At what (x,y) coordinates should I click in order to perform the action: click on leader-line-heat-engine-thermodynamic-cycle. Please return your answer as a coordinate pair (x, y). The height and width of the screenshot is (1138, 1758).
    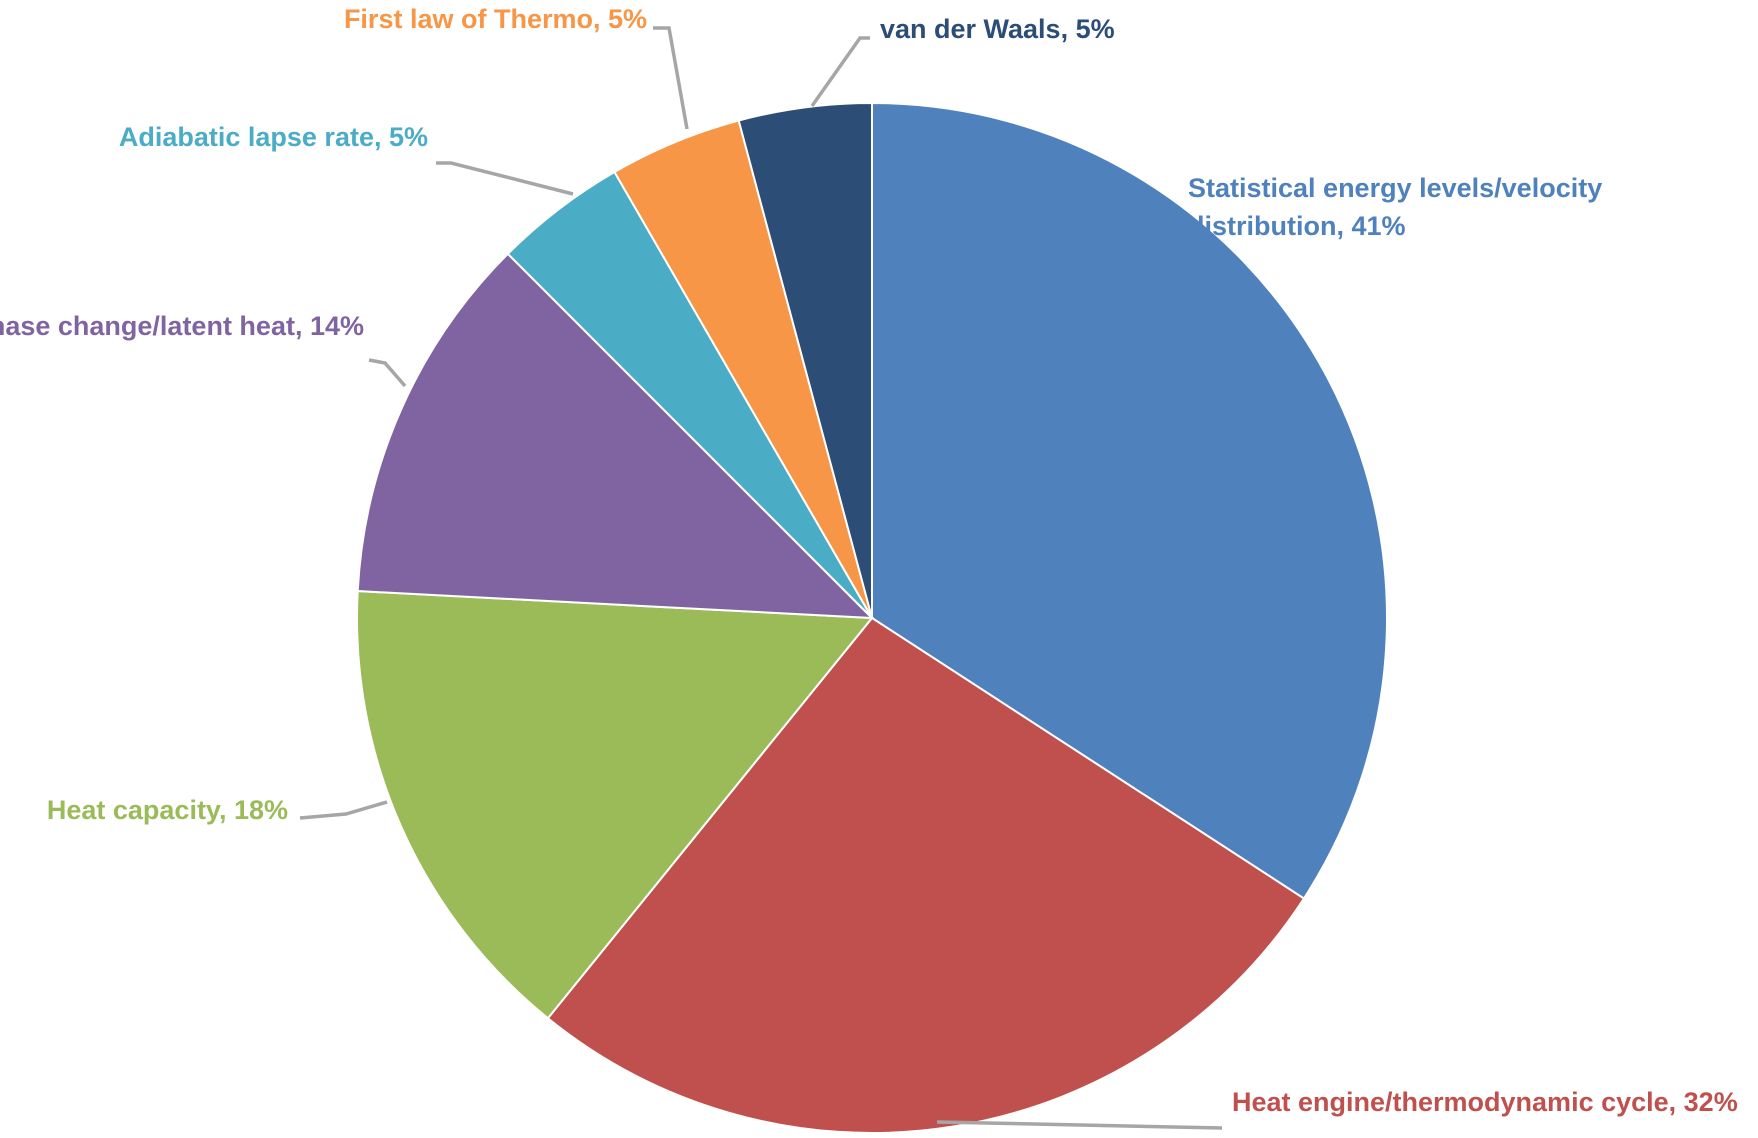
    Looking at the image, I should click on (1079, 1125).